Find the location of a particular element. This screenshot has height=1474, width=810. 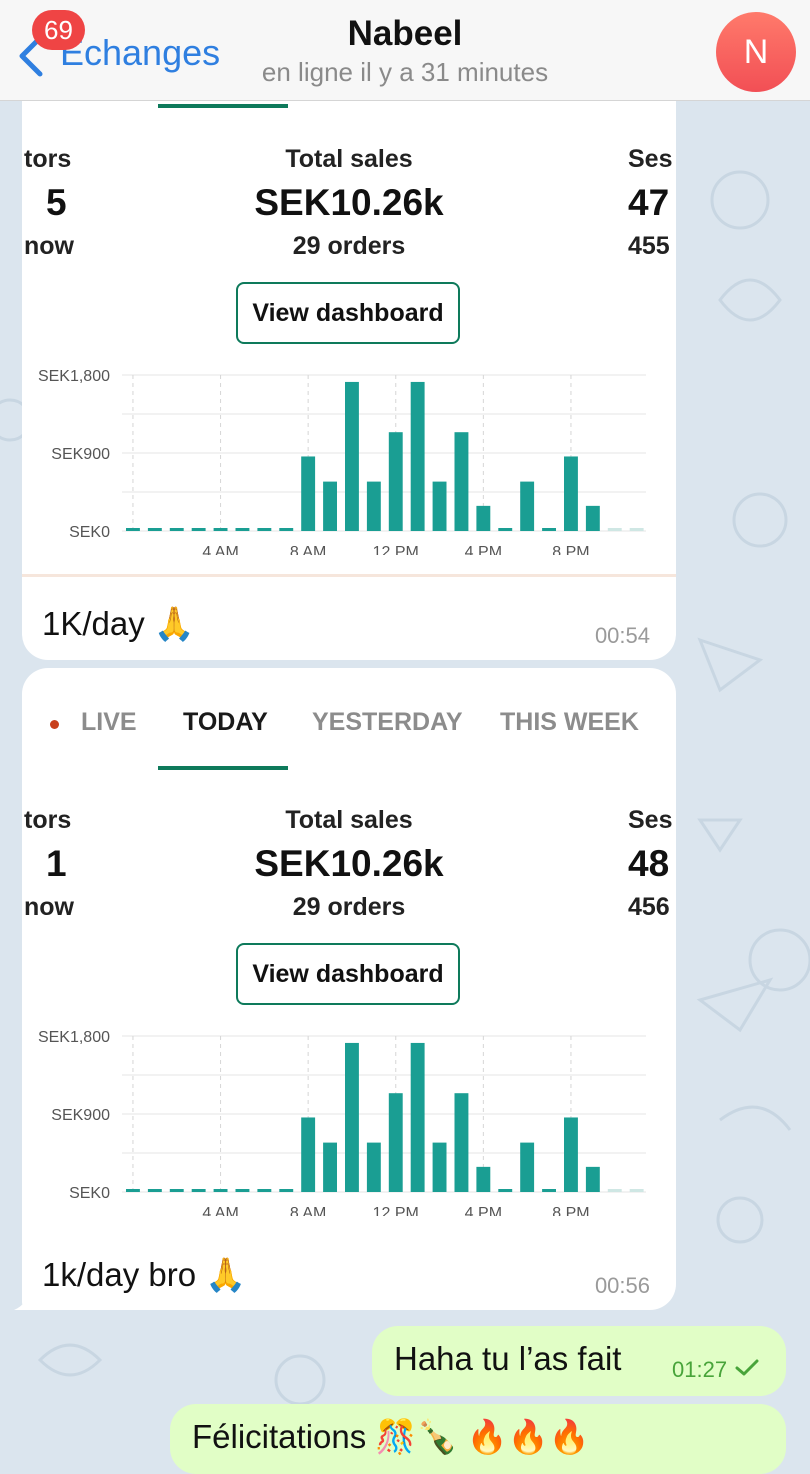

x-tick-label: 12 PM is located at coordinates (396, 549).